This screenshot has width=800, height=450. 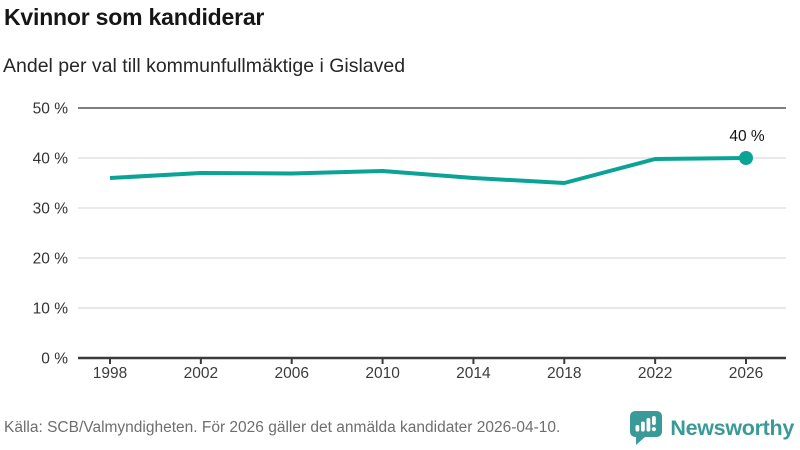 I want to click on newsworthy-logo: Newsworthy, so click(x=711, y=428).